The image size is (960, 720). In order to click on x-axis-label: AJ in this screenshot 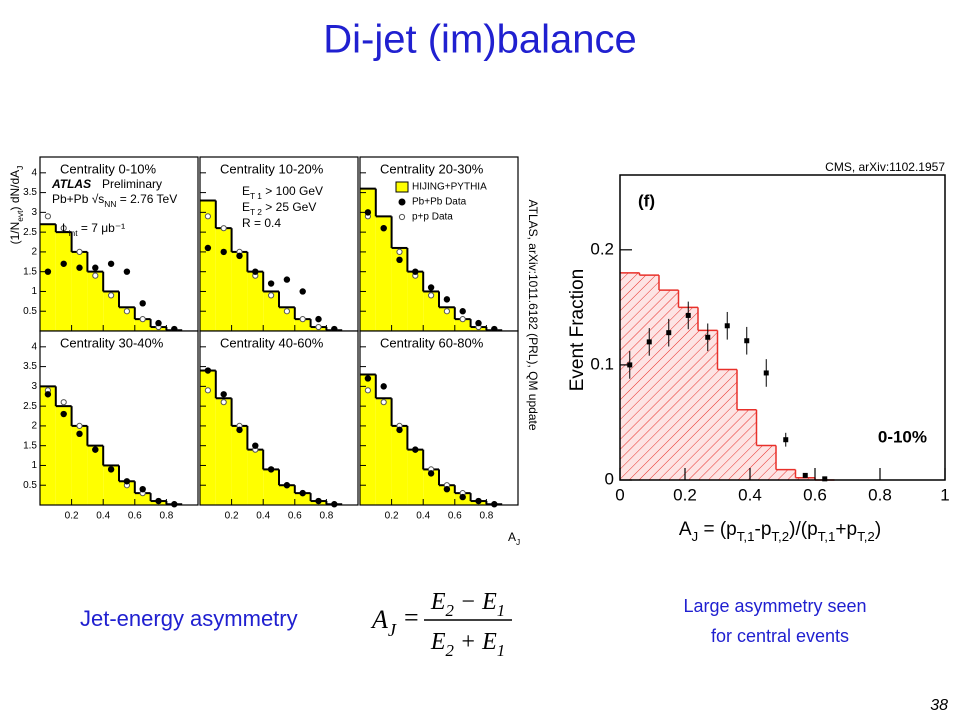, I will do `click(514, 538)`.